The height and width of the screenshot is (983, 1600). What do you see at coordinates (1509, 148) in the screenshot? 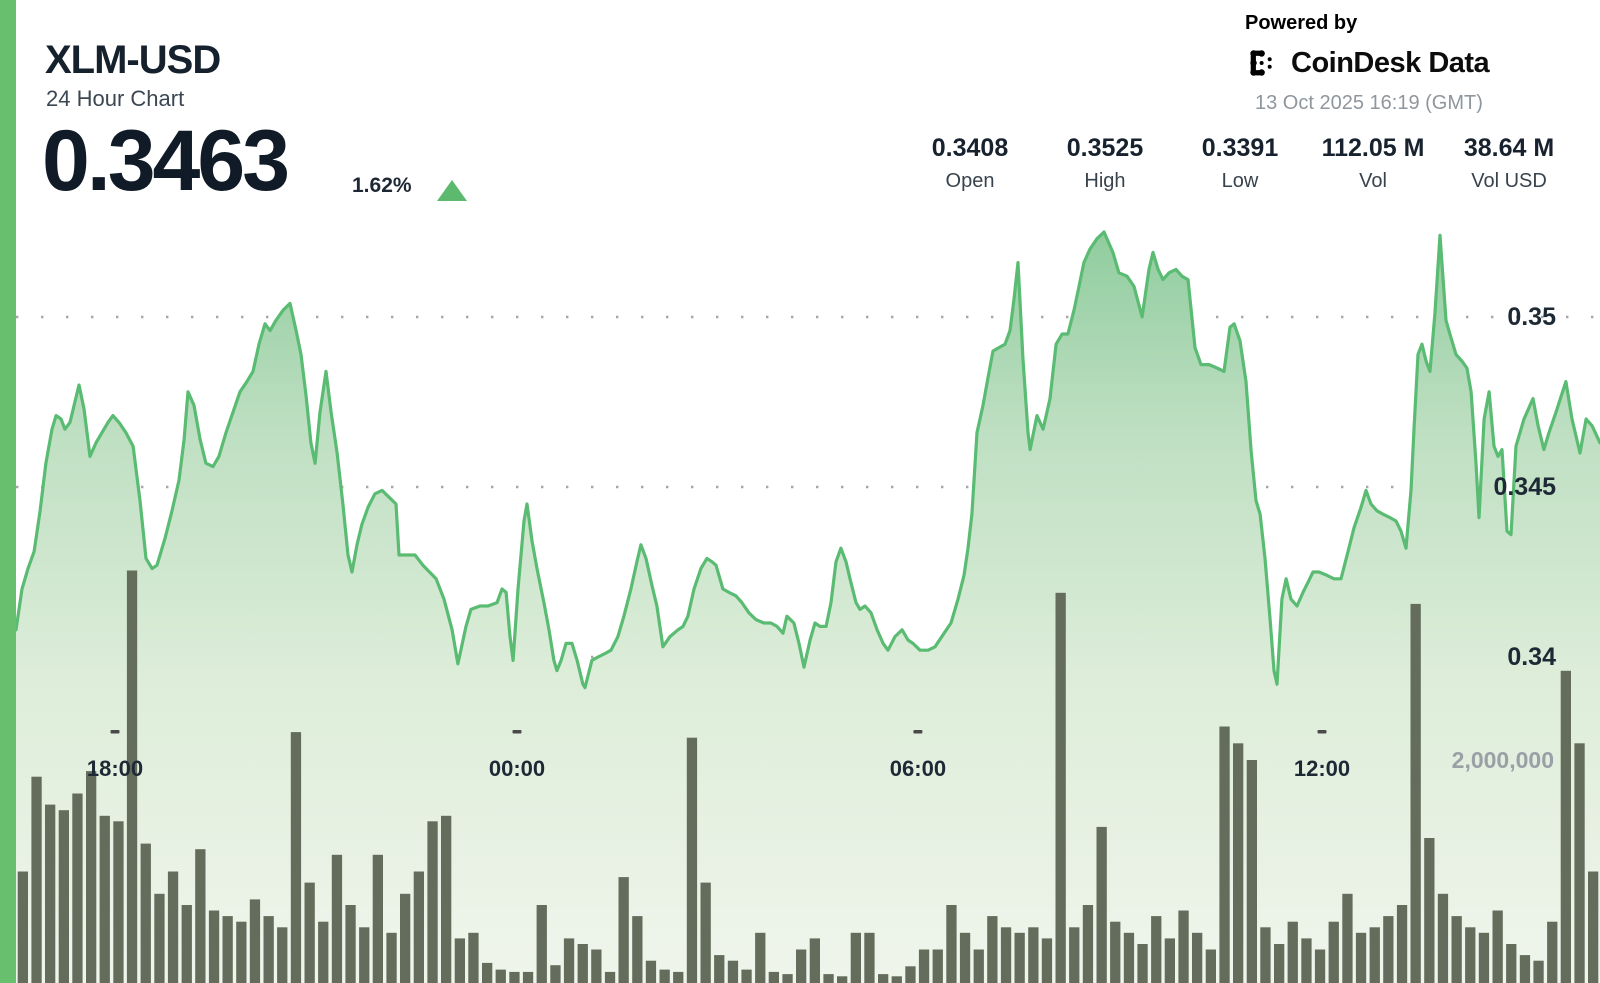
I see `stat-value: 38.64 M` at bounding box center [1509, 148].